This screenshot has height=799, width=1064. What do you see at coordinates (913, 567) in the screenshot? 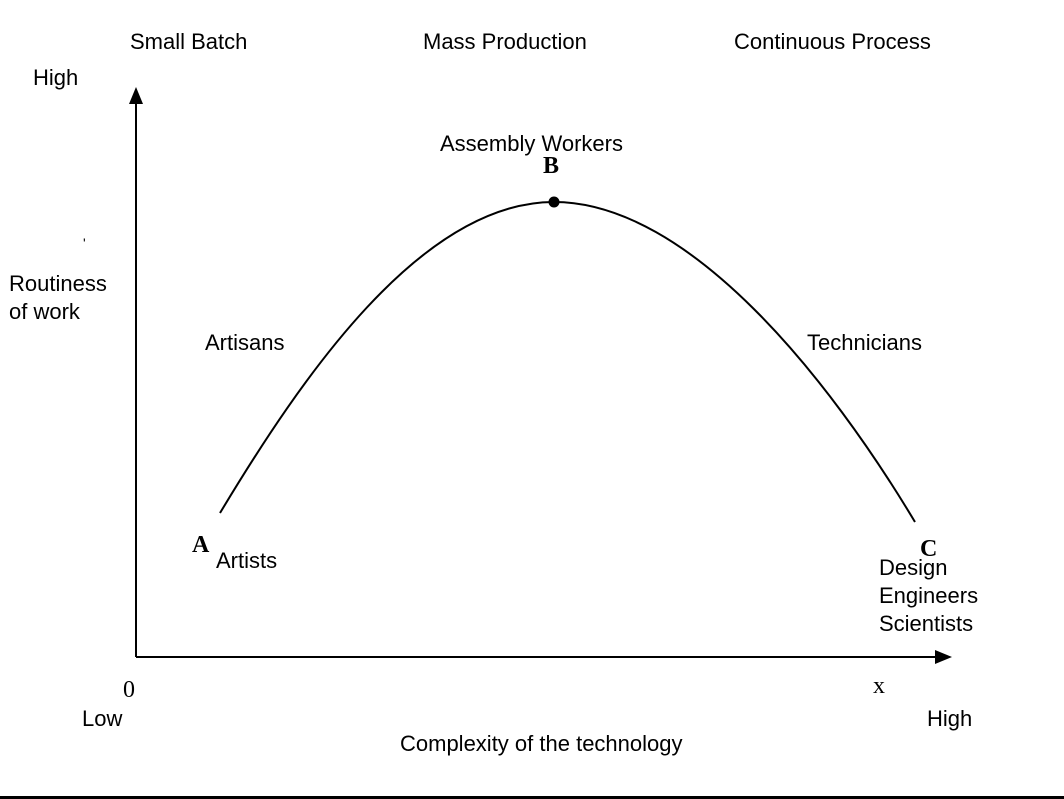
I see `point-c-label-line1: Design` at bounding box center [913, 567].